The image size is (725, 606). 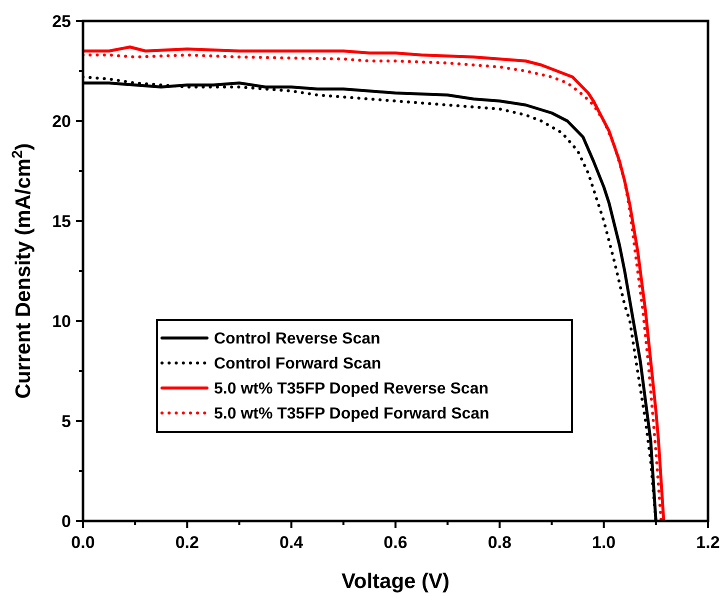 I want to click on x-tick-label: 0.8, so click(x=500, y=542).